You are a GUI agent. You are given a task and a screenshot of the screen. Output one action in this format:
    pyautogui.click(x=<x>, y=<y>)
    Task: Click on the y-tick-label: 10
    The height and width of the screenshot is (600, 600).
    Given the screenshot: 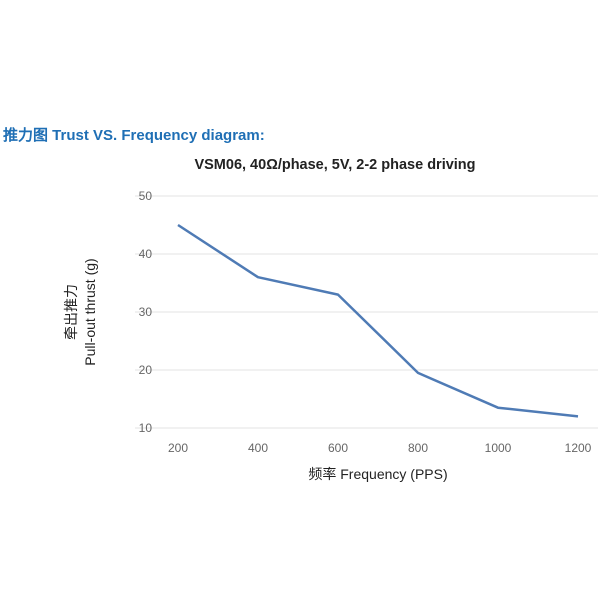 What is the action you would take?
    pyautogui.click(x=146, y=428)
    